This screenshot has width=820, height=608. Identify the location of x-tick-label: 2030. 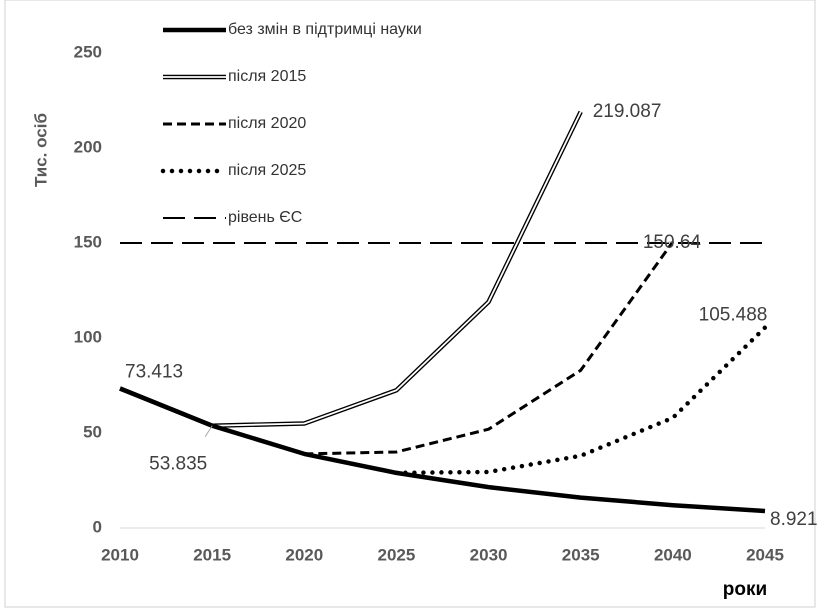
(489, 554).